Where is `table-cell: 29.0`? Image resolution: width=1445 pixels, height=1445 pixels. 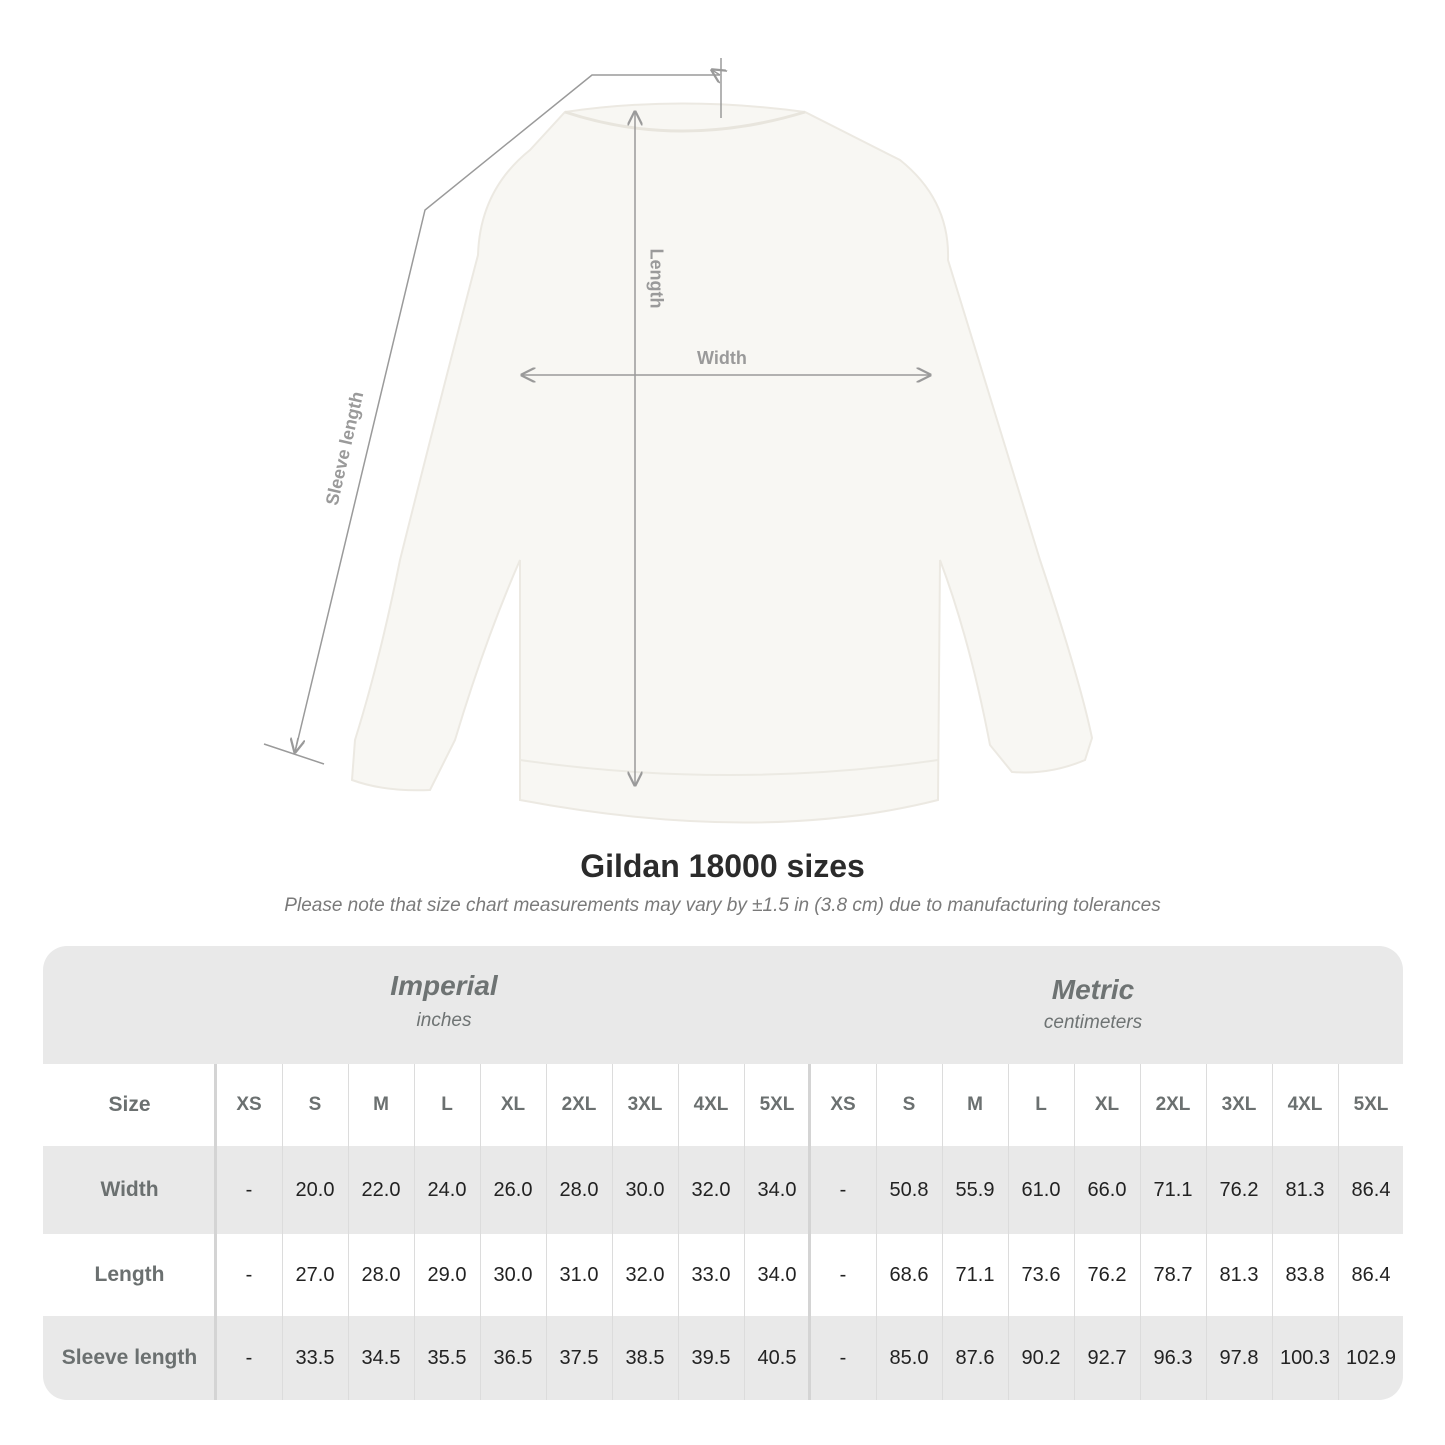 table-cell: 29.0 is located at coordinates (447, 1274).